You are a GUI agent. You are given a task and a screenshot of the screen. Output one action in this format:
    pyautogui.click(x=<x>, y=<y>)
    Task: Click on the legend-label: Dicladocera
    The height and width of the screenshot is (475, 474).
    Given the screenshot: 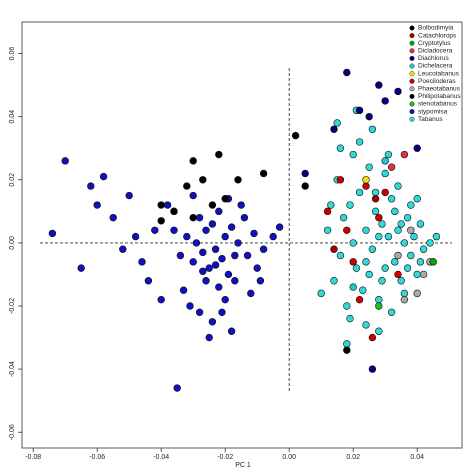 What is the action you would take?
    pyautogui.click(x=435, y=51)
    